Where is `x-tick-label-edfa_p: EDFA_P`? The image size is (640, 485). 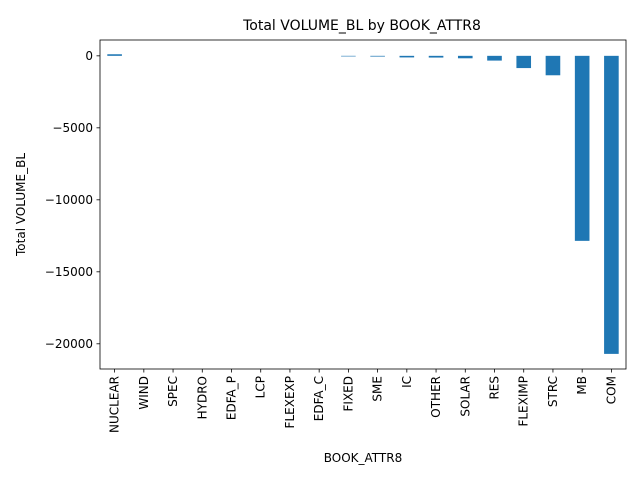
x-tick-label-edfa_p: EDFA_P is located at coordinates (232, 398).